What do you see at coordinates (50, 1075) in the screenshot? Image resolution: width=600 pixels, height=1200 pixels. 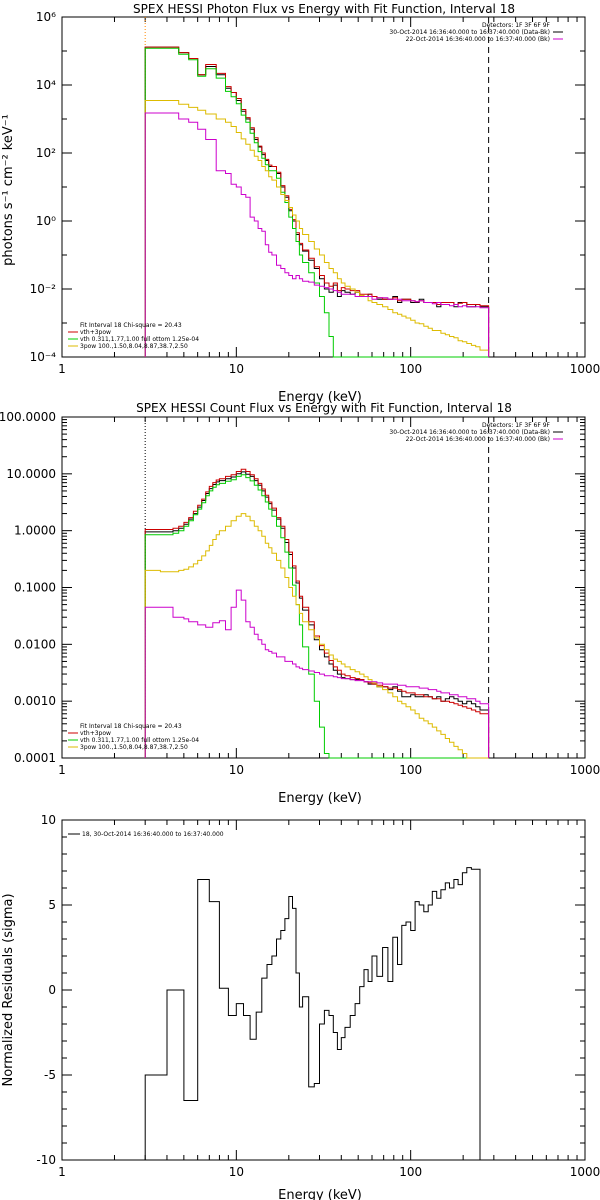 I see `y-tick-label: -5` at bounding box center [50, 1075].